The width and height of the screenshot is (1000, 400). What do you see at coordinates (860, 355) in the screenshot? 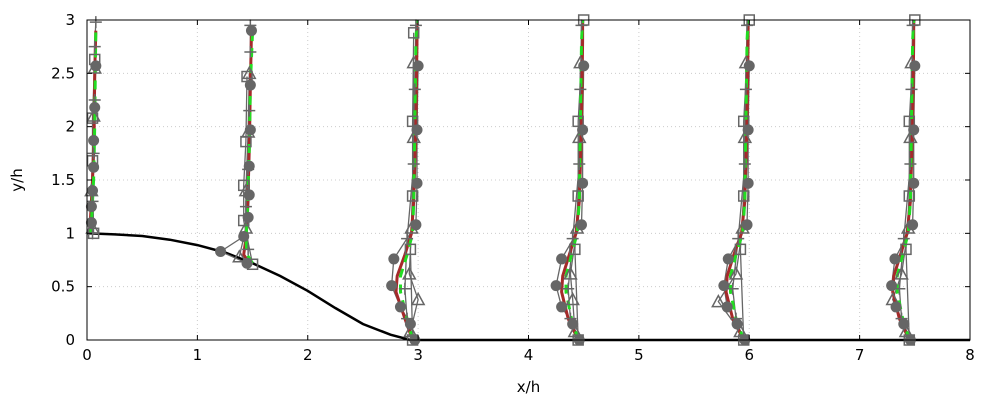
I see `x-tick-label: 7` at bounding box center [860, 355].